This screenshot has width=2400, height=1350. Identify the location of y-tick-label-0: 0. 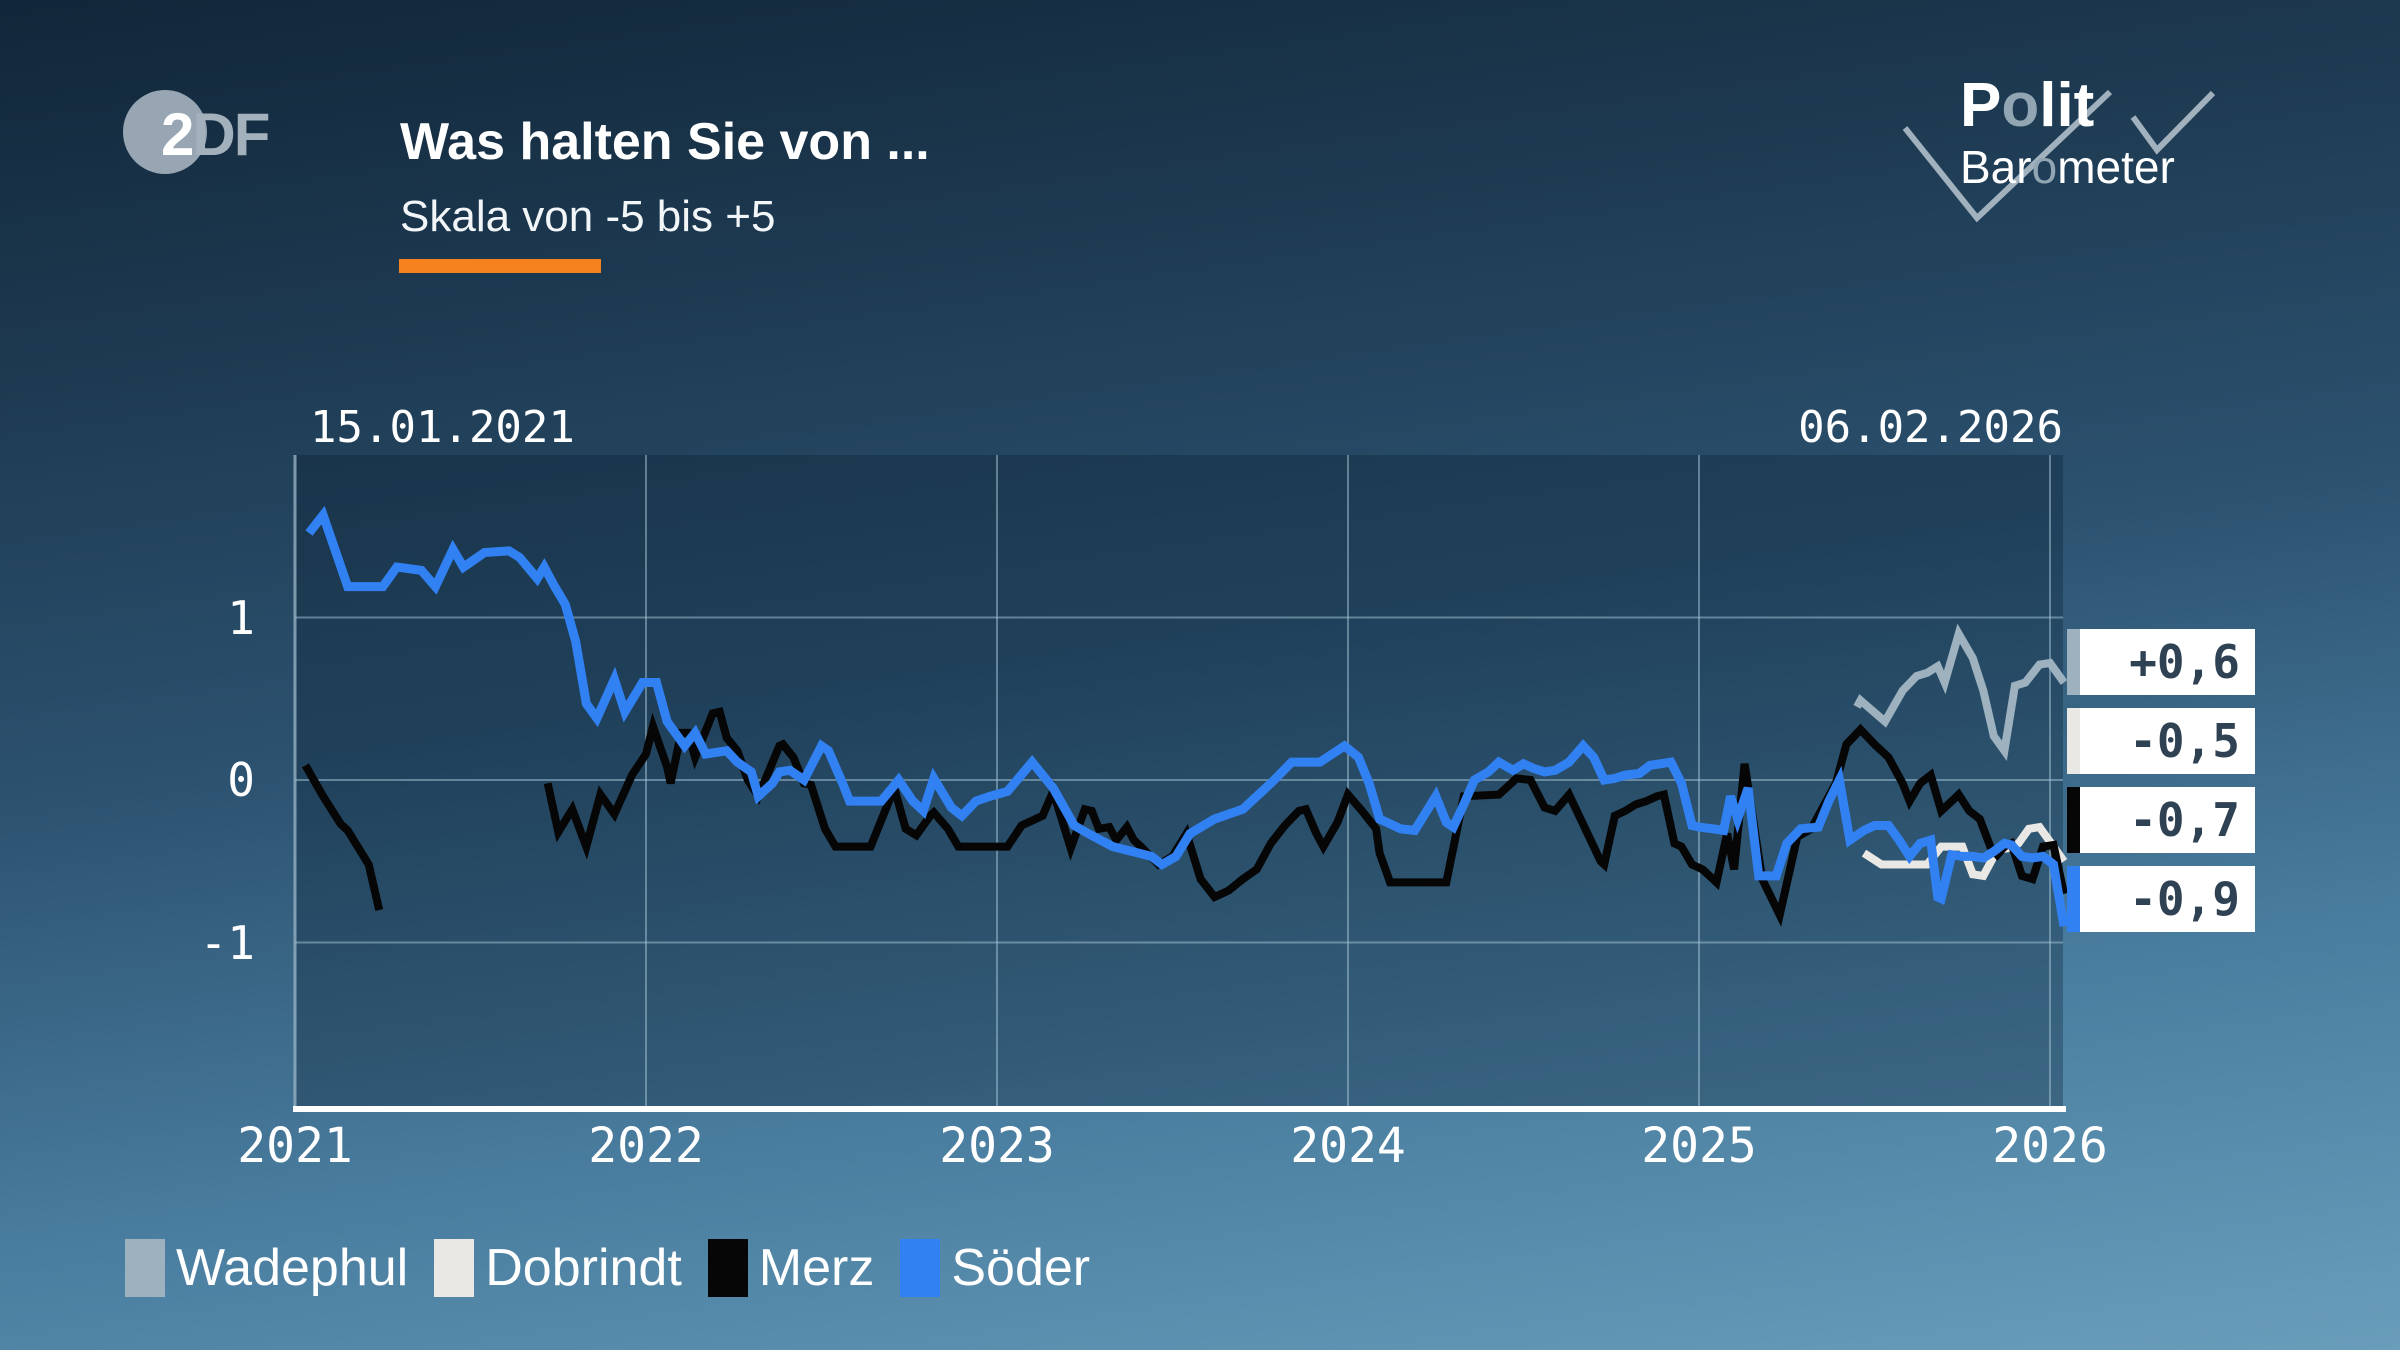
(241, 780).